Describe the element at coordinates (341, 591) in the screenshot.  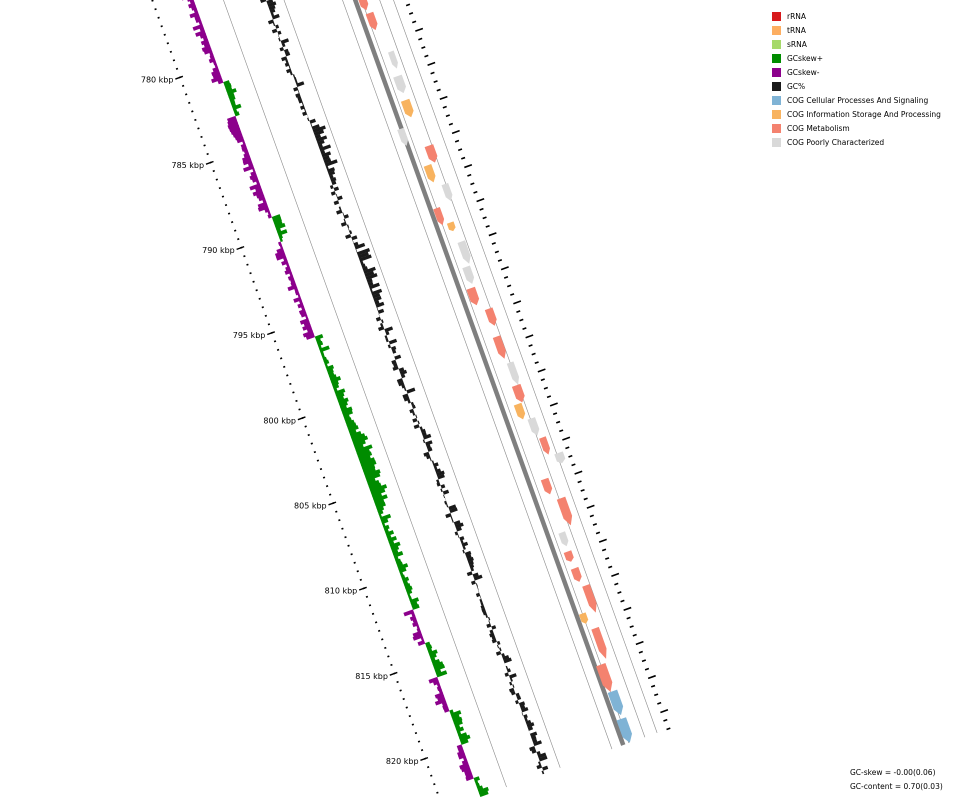
I see `tick-label: 810 kbp` at that location.